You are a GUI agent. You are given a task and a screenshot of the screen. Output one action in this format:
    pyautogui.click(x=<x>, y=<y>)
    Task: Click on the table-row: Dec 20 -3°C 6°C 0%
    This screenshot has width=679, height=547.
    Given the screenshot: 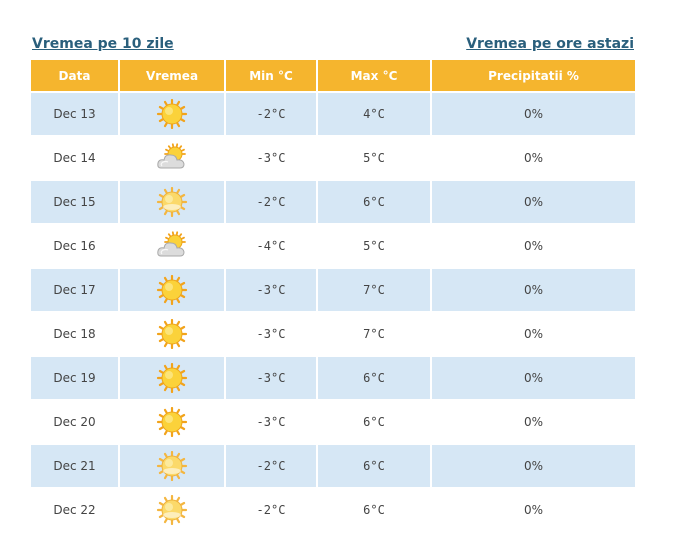 What is the action you would take?
    pyautogui.click(x=333, y=423)
    